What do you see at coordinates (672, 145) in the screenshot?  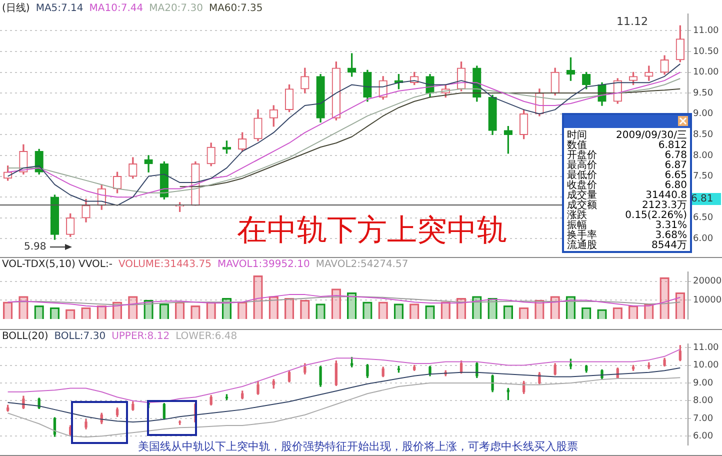 I see `annotation: 6.812` at bounding box center [672, 145].